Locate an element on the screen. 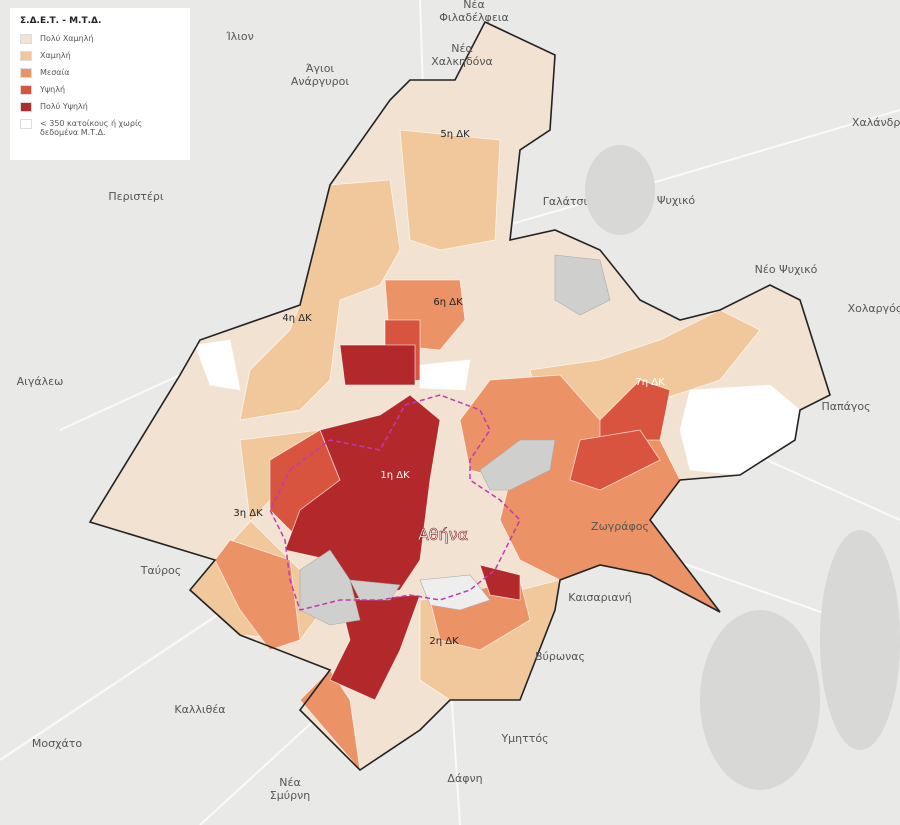 This screenshot has height=825, width=900. place-label-line: Δάφνη is located at coordinates (464, 778).